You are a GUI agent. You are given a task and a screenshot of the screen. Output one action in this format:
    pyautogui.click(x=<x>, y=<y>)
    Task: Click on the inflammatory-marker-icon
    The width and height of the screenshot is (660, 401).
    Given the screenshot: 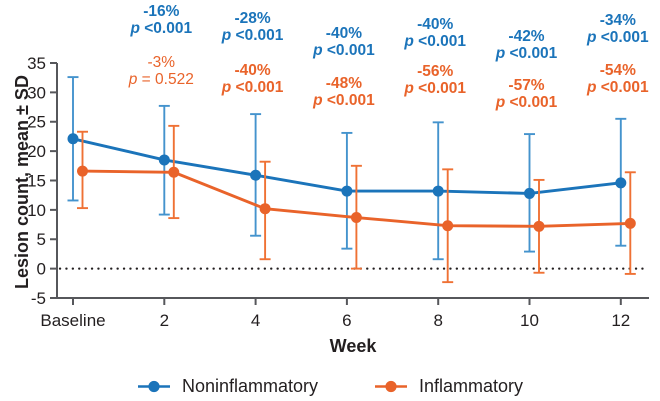 What is the action you would take?
    pyautogui.click(x=391, y=386)
    